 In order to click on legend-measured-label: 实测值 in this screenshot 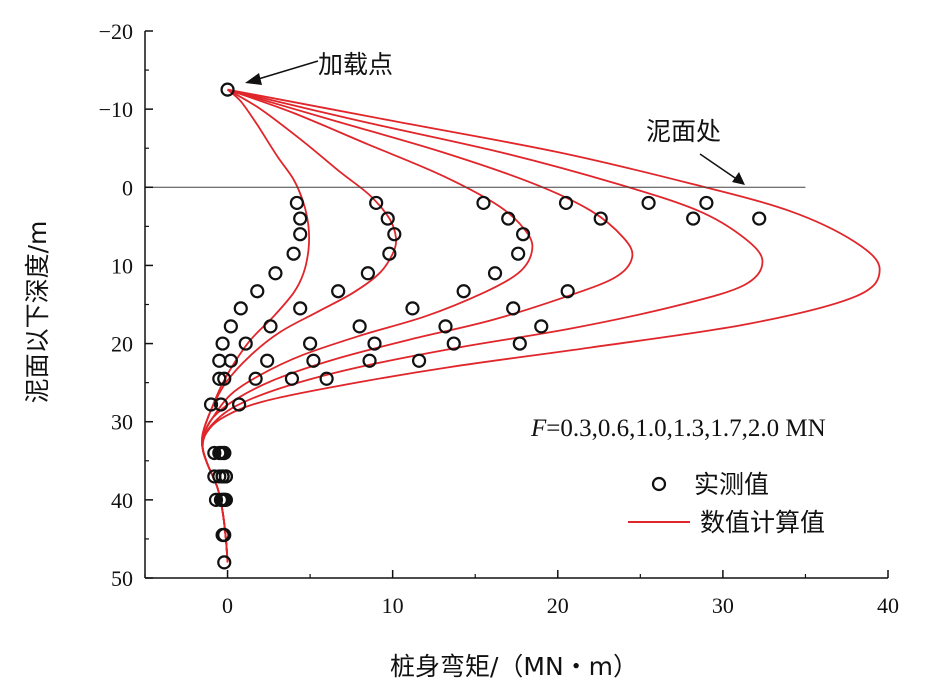, I will do `click(731, 484)`.